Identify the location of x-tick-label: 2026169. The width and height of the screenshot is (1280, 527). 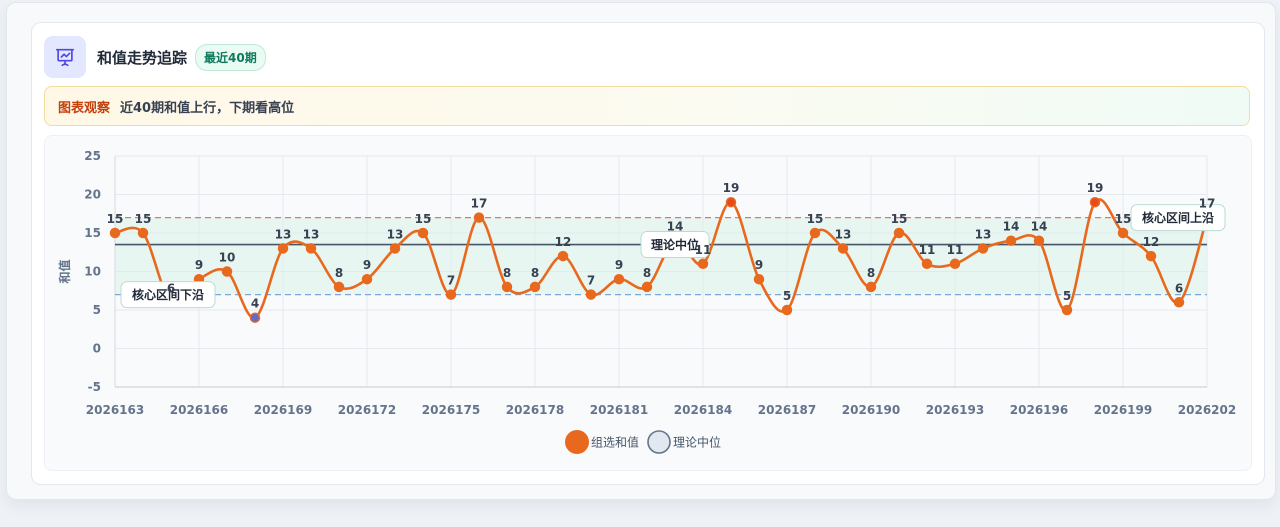
(283, 410).